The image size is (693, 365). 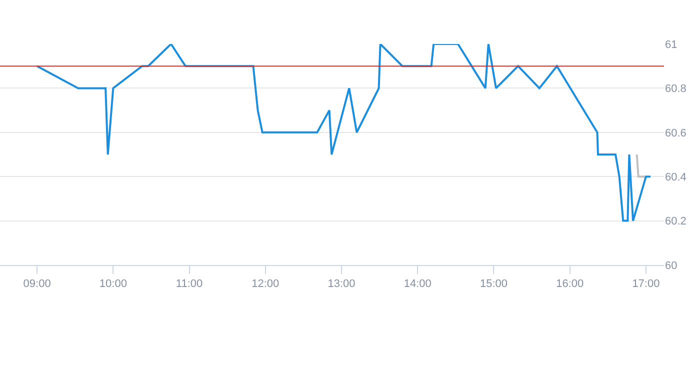 What do you see at coordinates (113, 284) in the screenshot?
I see `x-tick-label: 10:00` at bounding box center [113, 284].